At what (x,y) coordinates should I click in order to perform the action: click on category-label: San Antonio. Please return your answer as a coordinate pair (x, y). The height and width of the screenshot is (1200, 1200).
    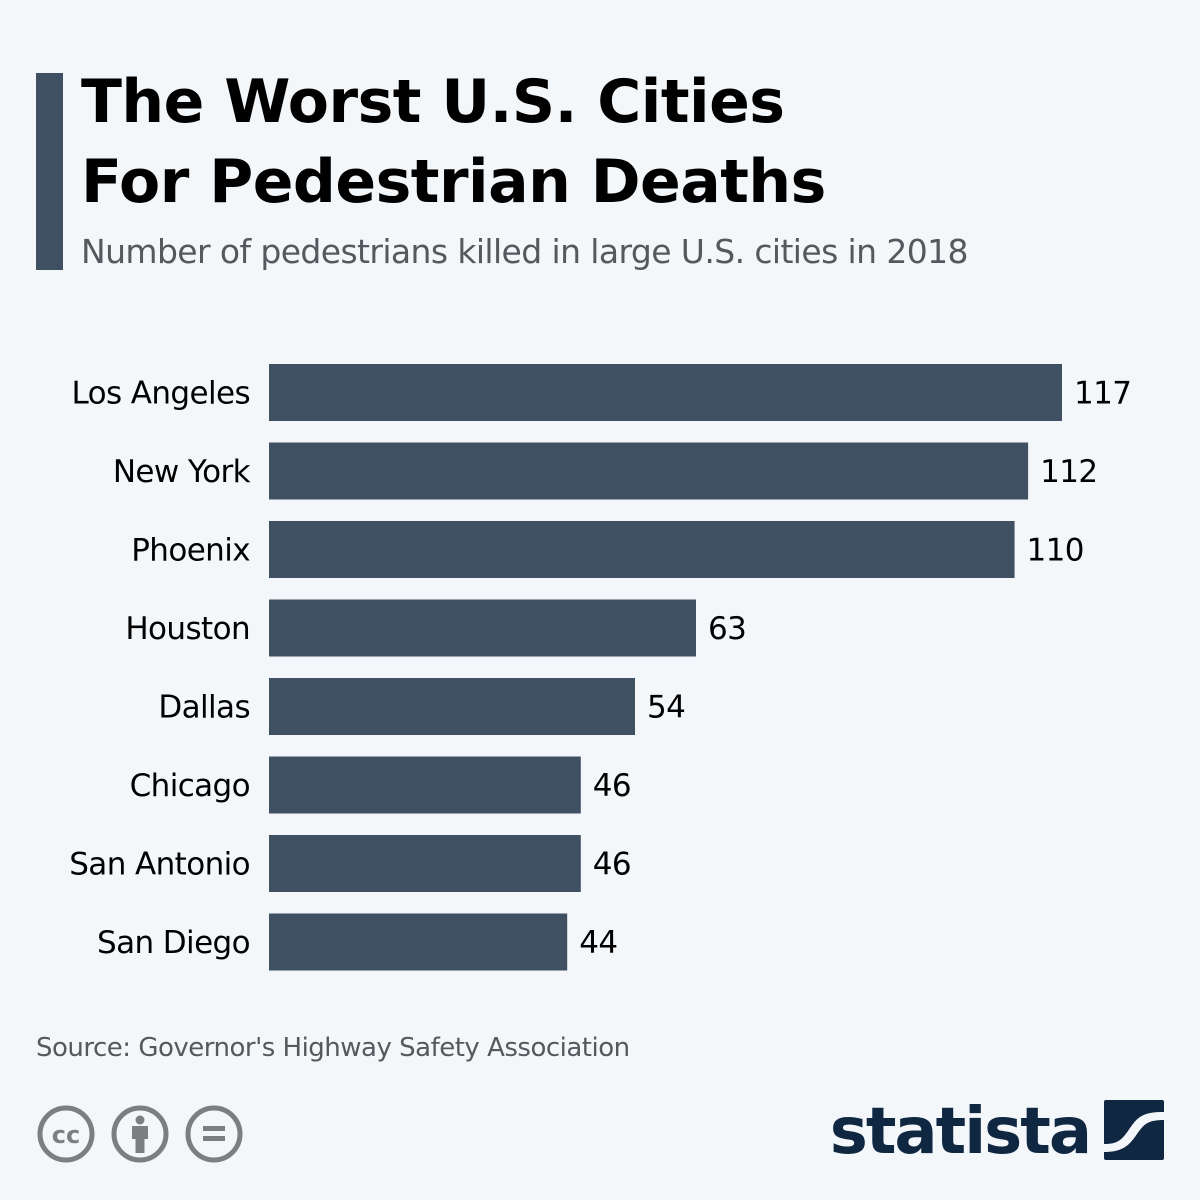
    Looking at the image, I should click on (159, 865).